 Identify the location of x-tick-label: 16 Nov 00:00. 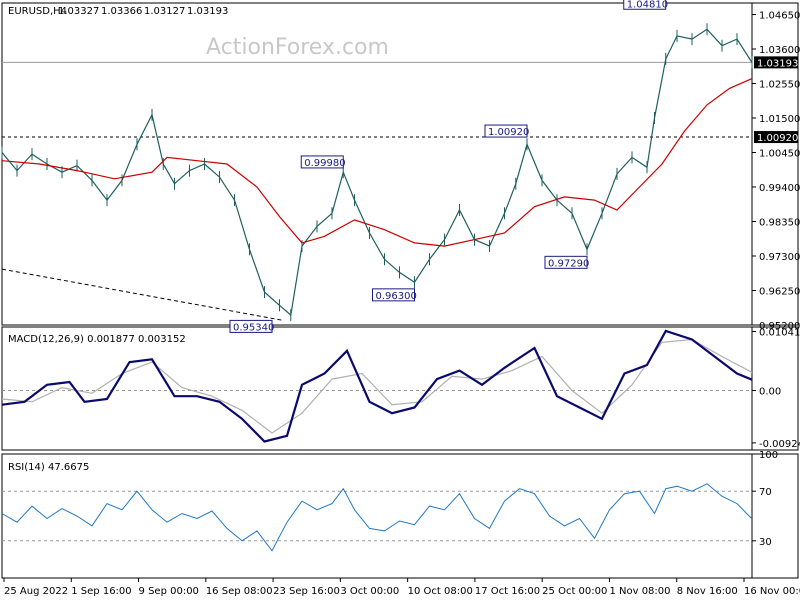
(772, 591).